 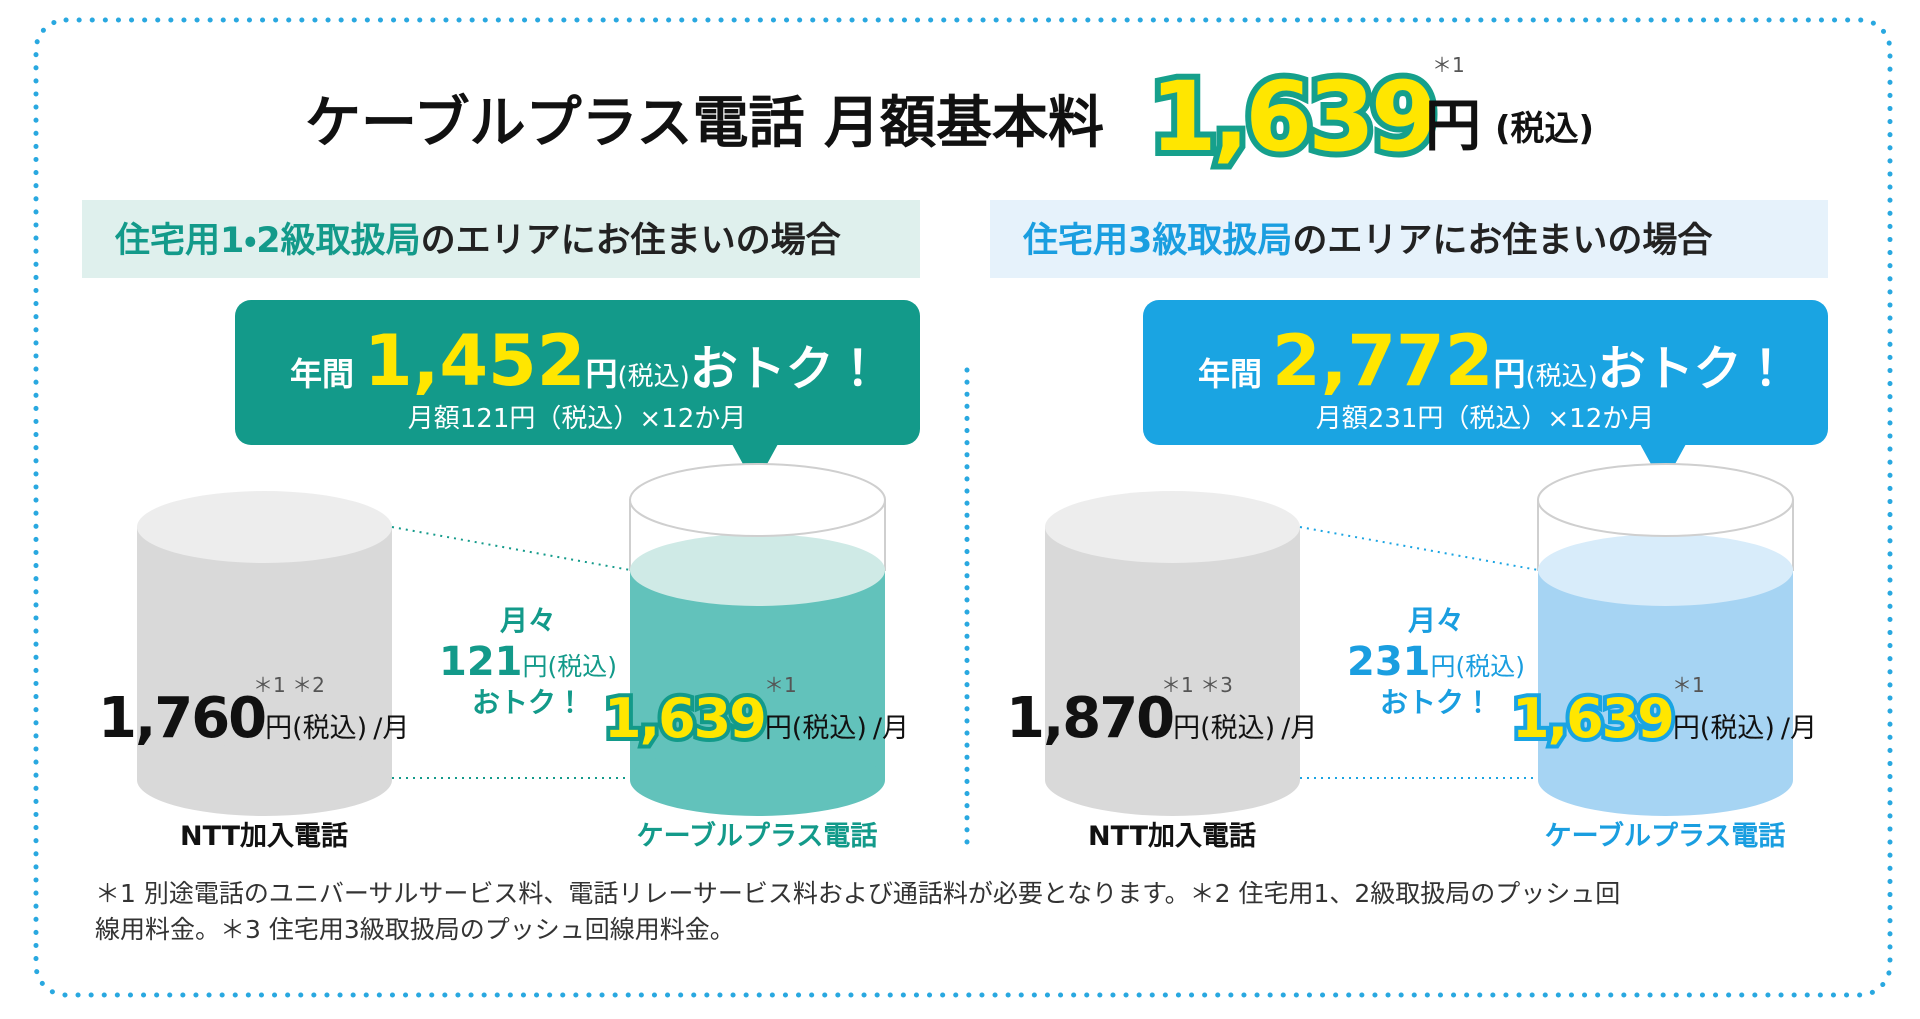 What do you see at coordinates (1453, 126) in the screenshot?
I see `title-unit: 円` at bounding box center [1453, 126].